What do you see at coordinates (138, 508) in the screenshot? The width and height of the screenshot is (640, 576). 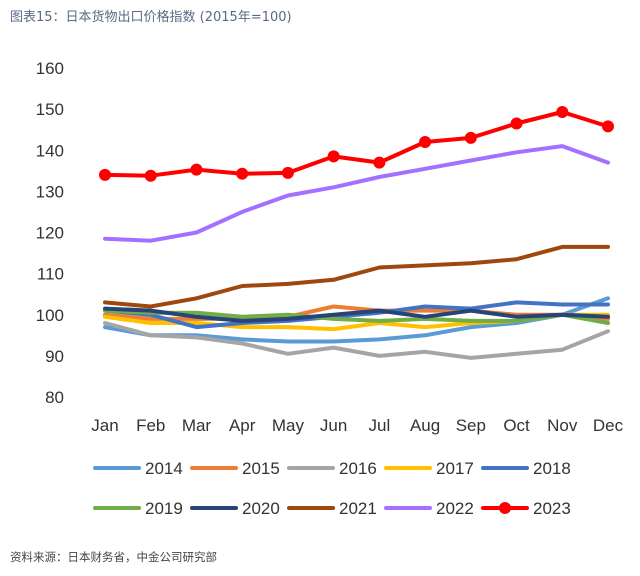 I see `legend-item-2019: 2019` at bounding box center [138, 508].